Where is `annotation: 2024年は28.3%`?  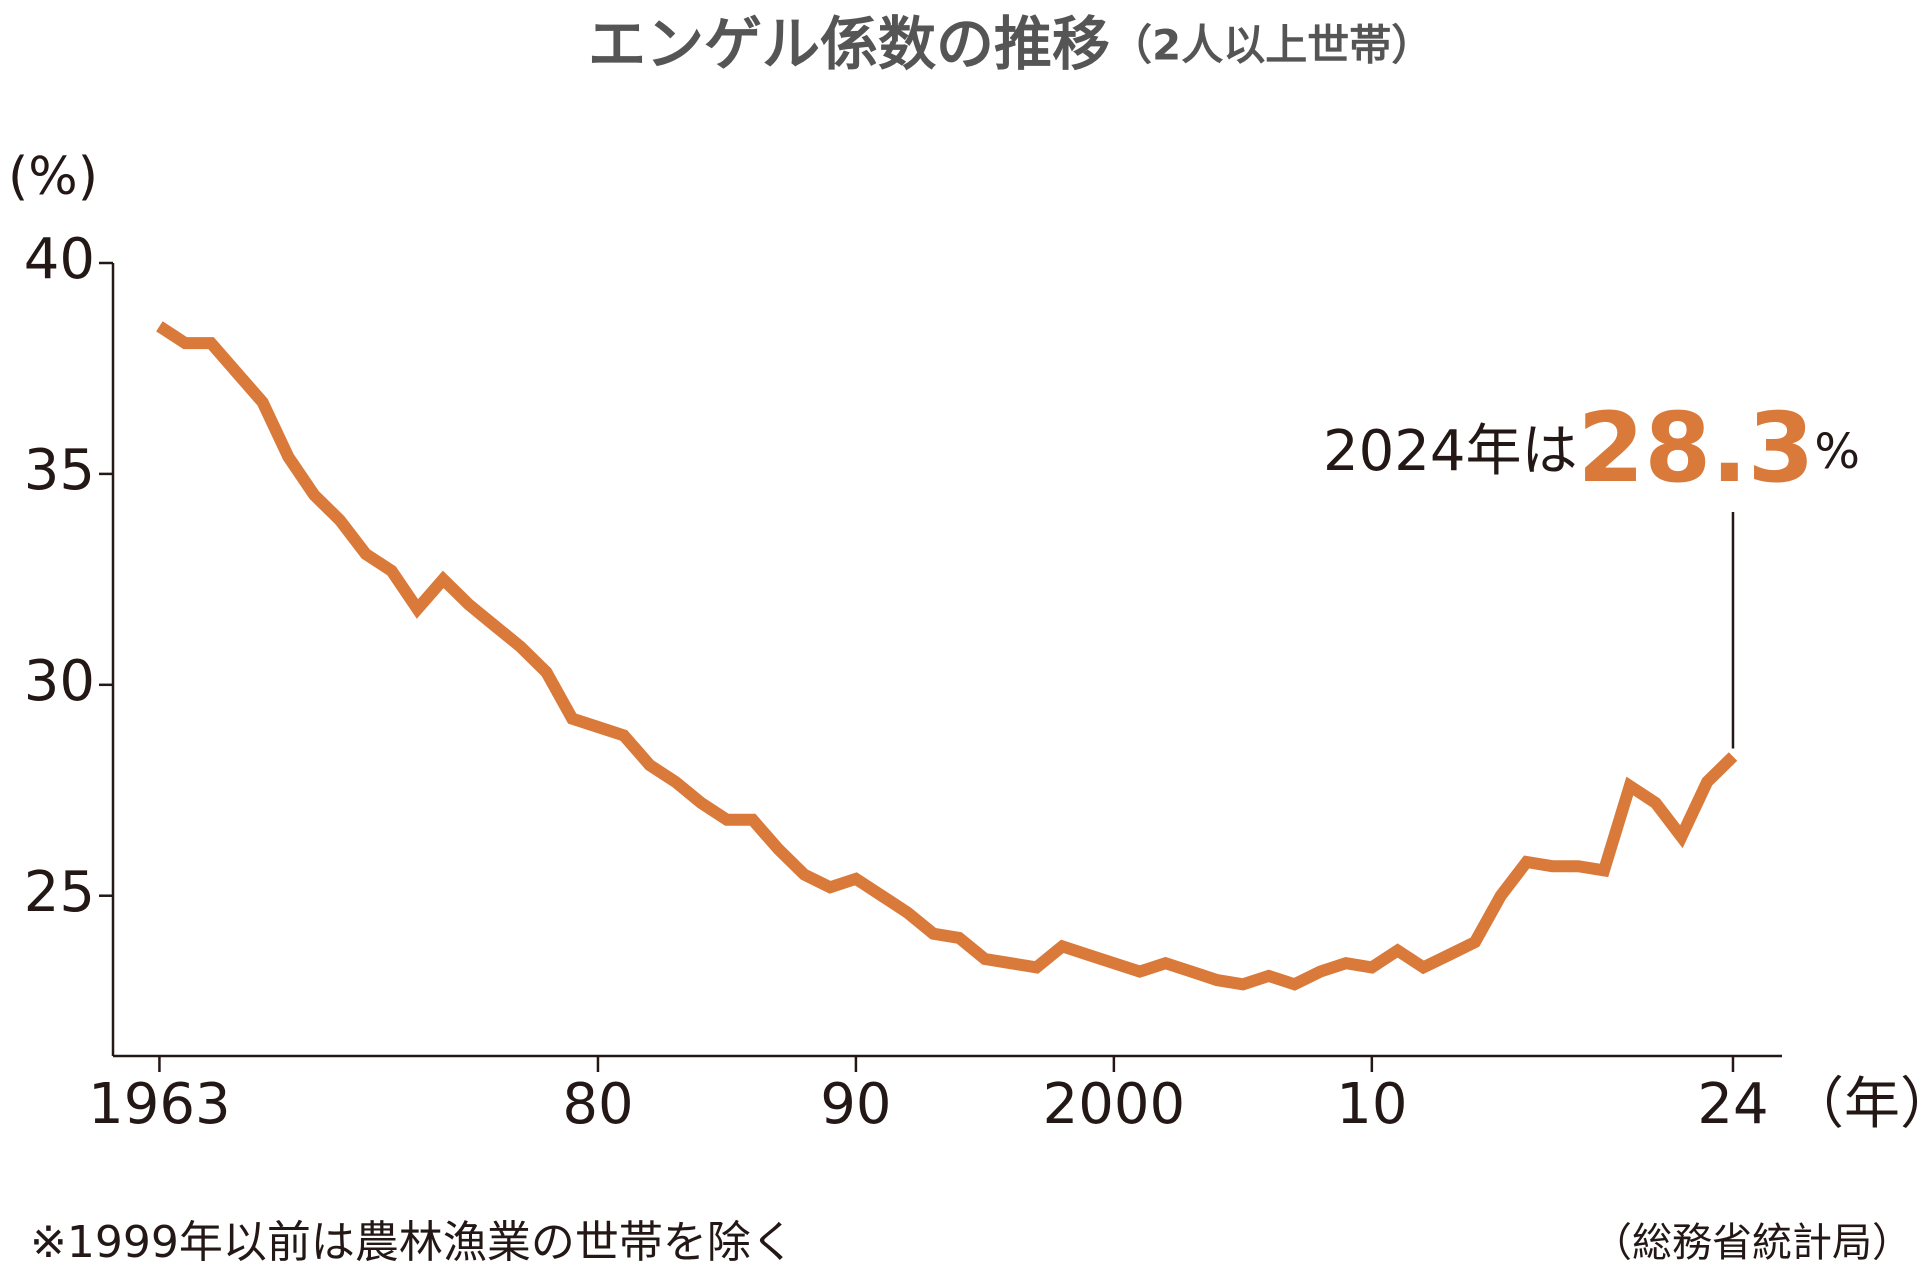
annotation: 2024年は28.3% is located at coordinates (1591, 448).